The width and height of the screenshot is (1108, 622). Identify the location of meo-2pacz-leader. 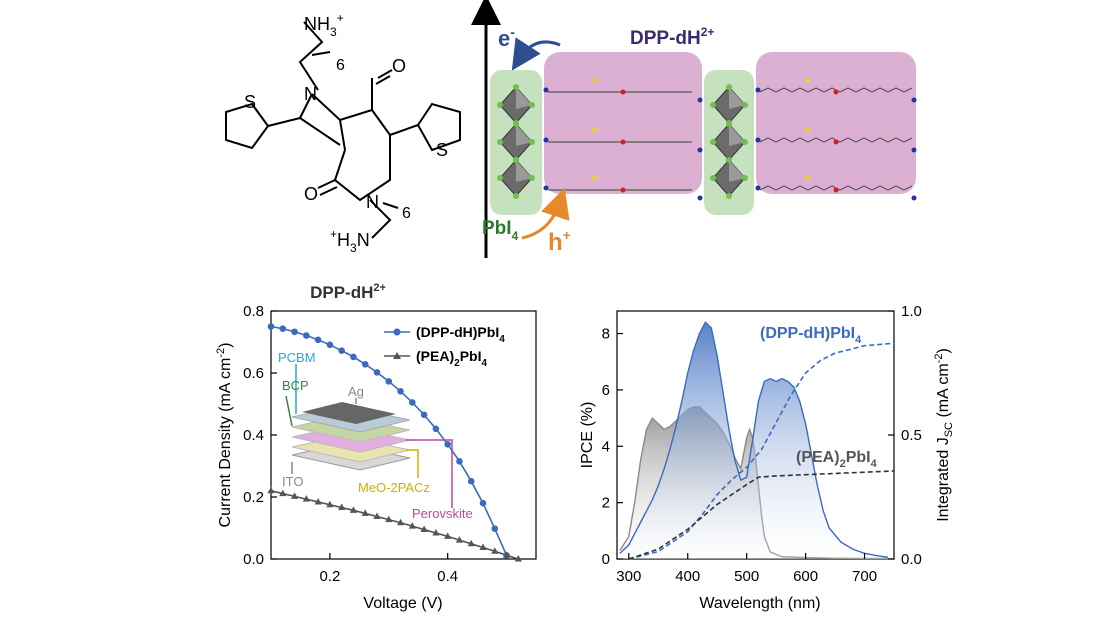
(412, 463).